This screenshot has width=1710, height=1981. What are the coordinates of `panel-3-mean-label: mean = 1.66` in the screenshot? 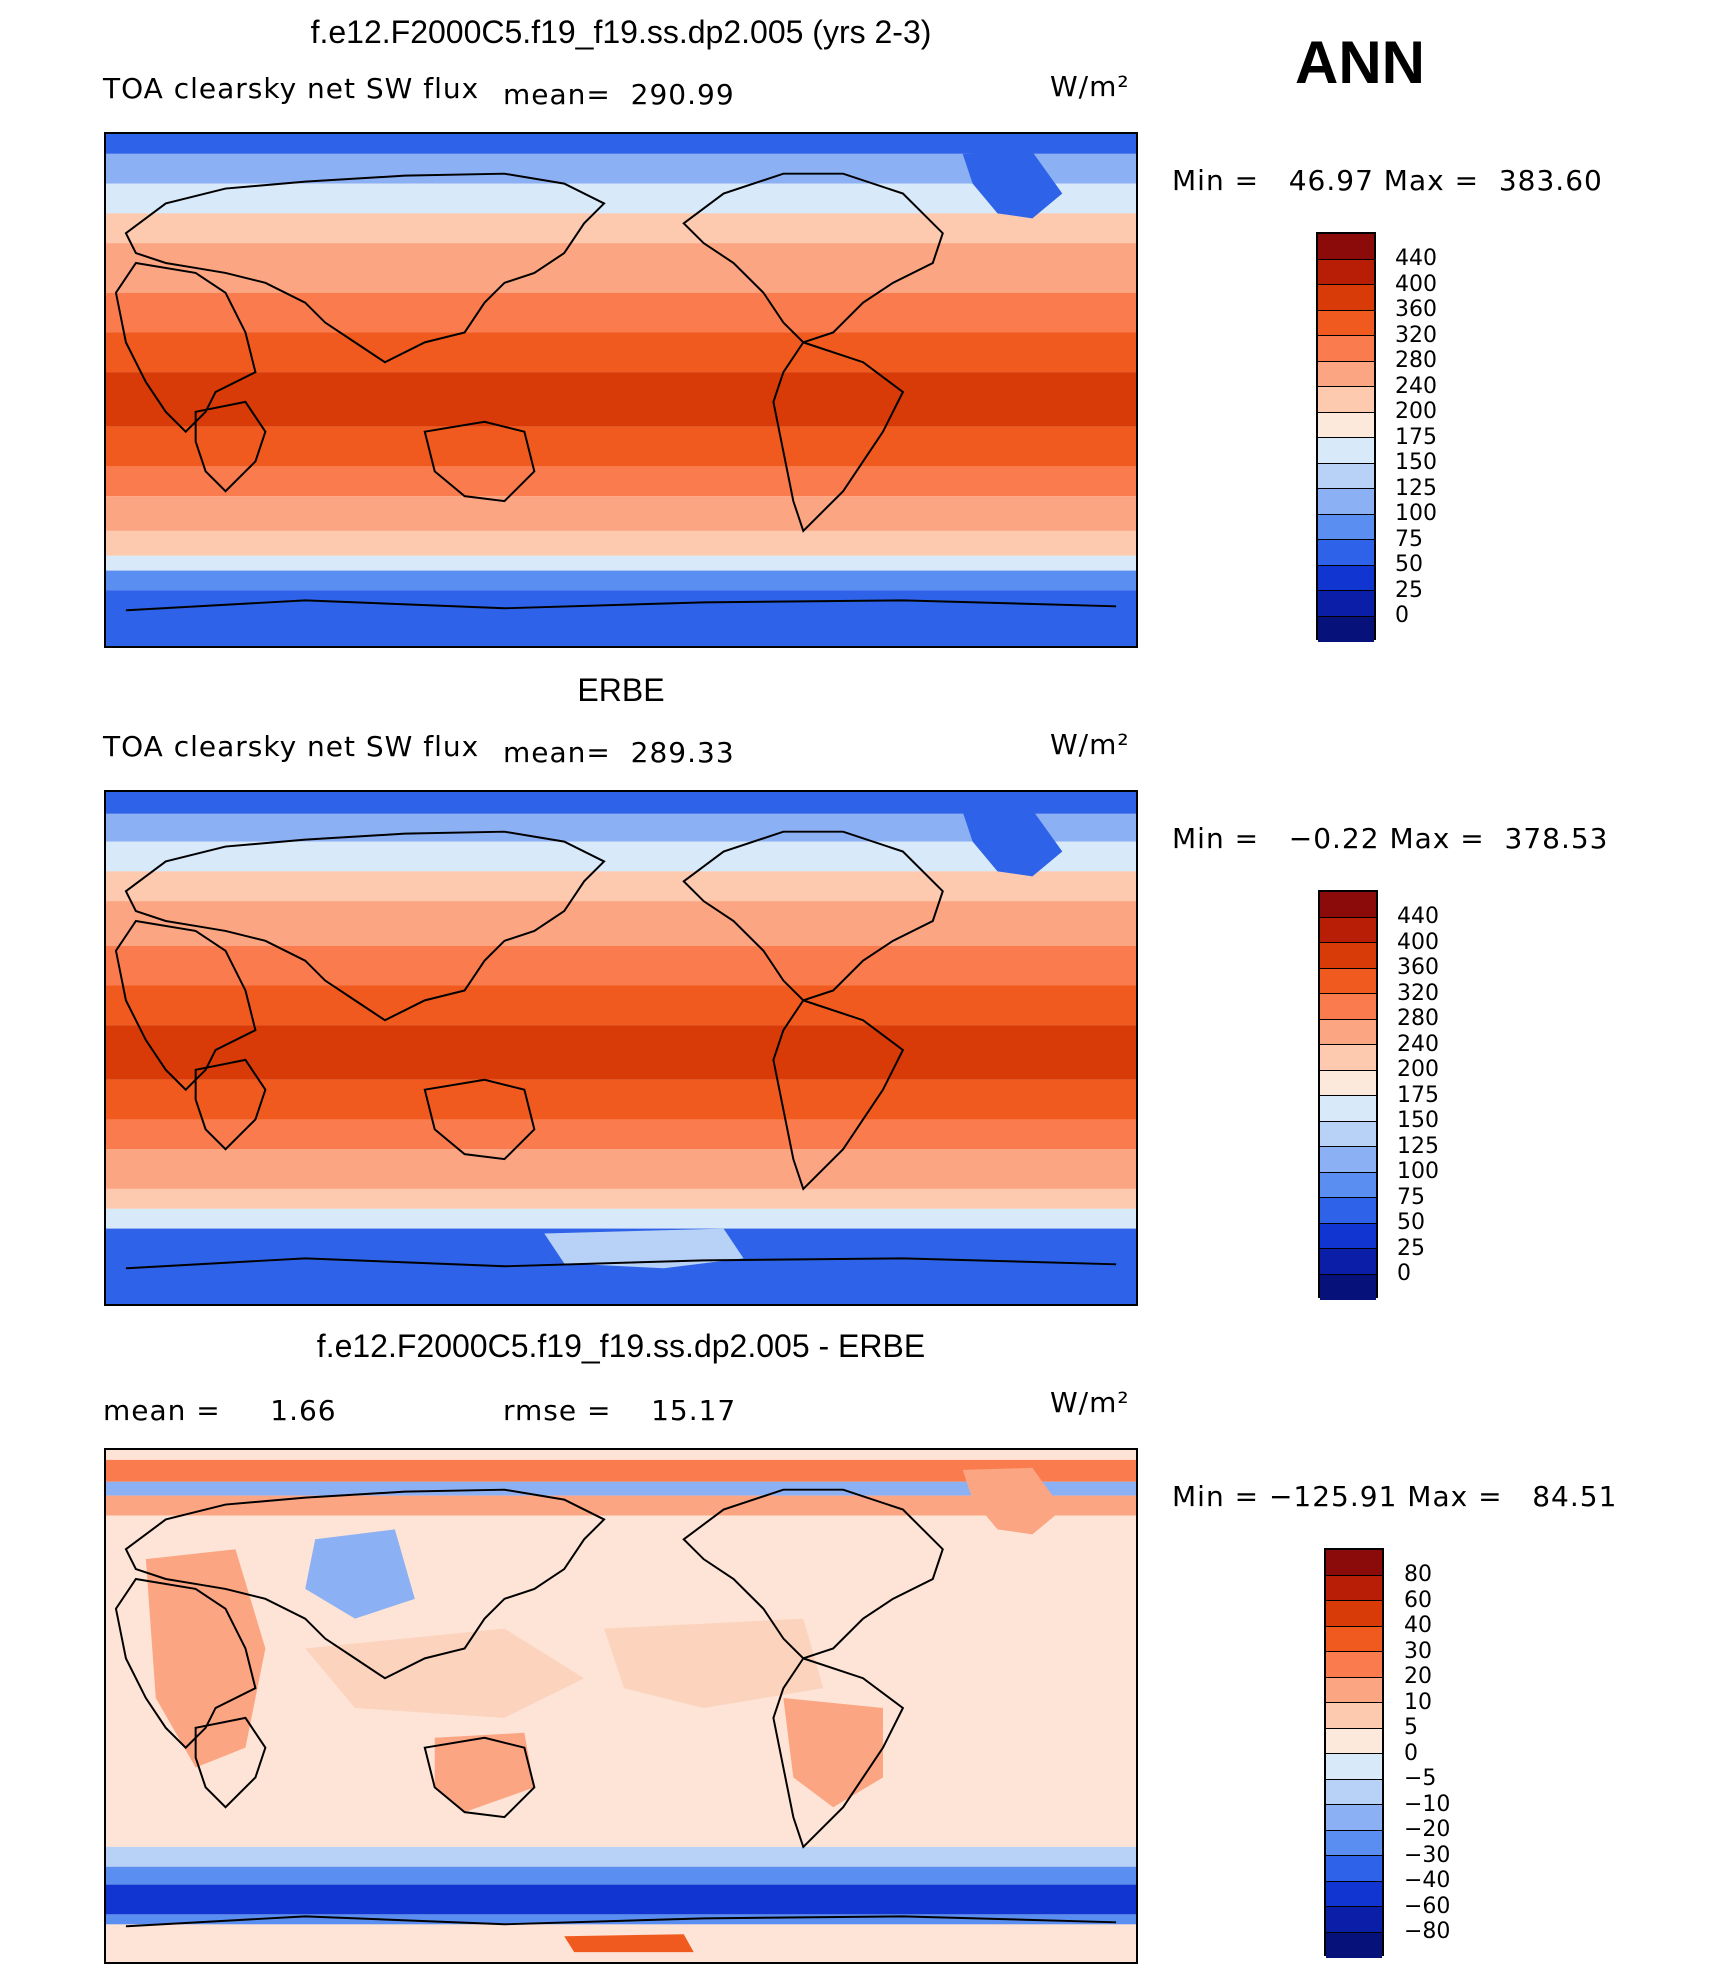 It's located at (220, 1410).